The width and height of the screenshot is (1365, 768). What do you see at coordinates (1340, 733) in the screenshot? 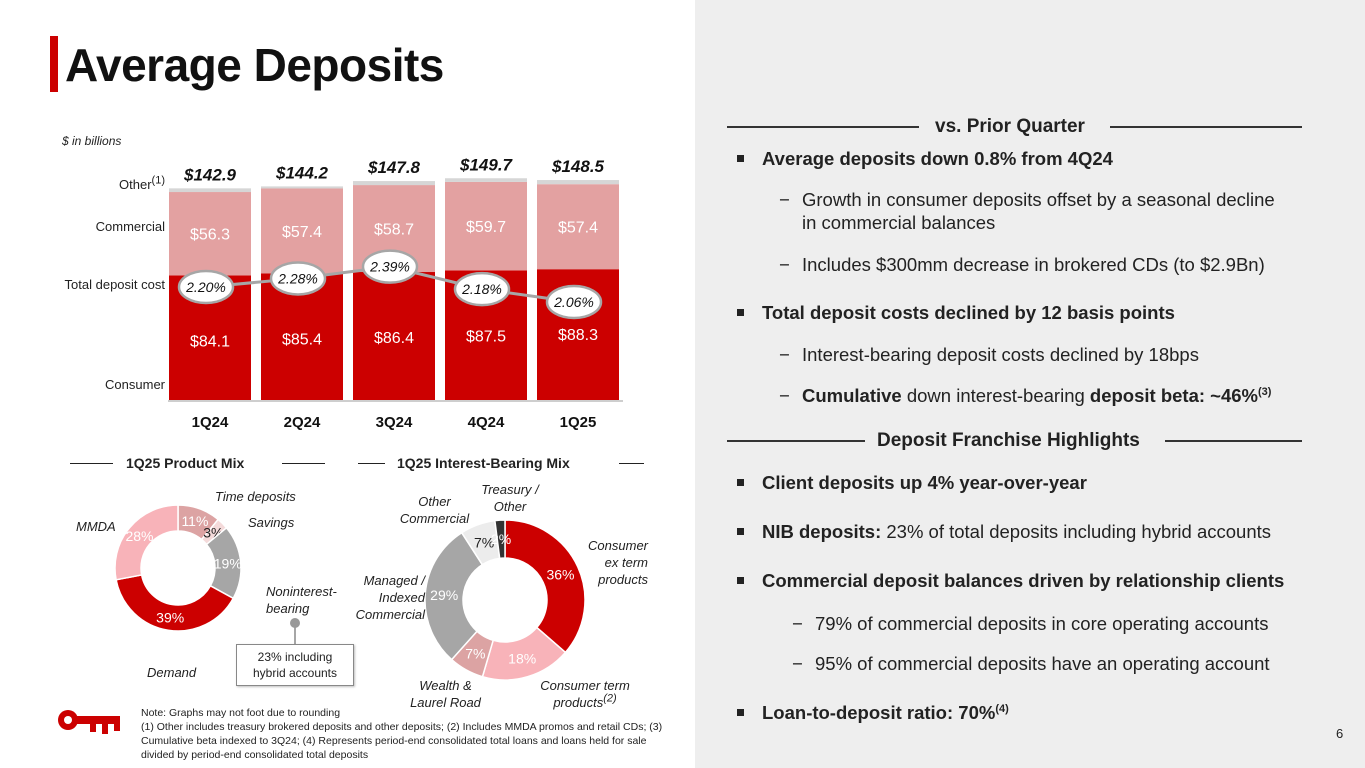
I see `page-number: 6` at bounding box center [1340, 733].